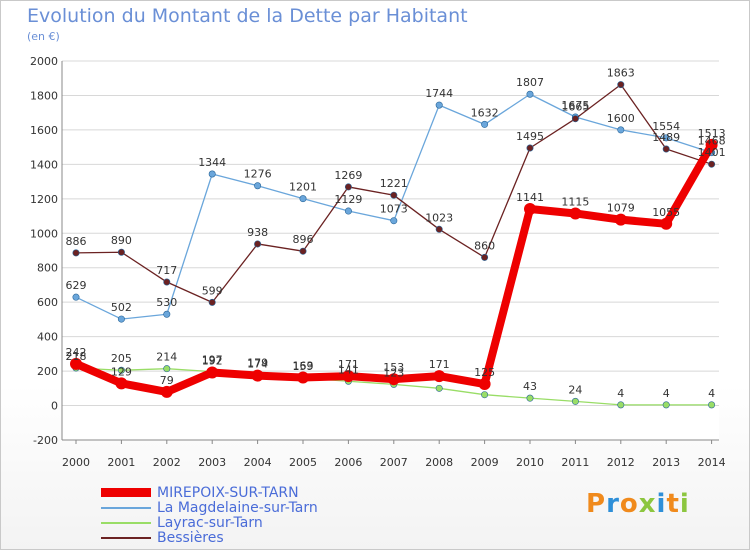  Describe the element at coordinates (47, 302) in the screenshot. I see `y-tick-label: 600` at that location.